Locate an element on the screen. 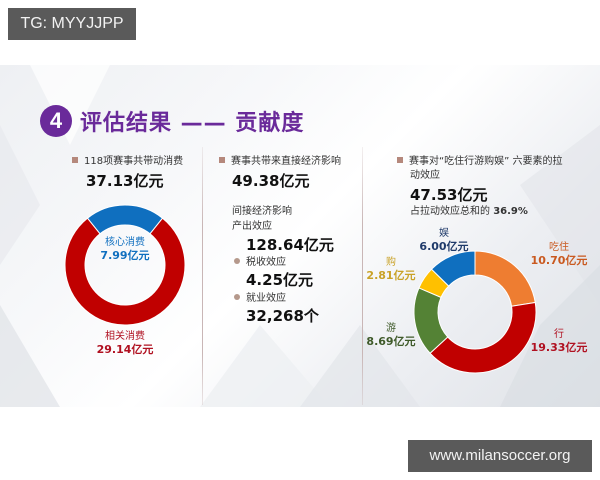 Image resolution: width=600 pixels, height=480 pixels. page-title: 评估结果 —— 贡献度 is located at coordinates (192, 123).